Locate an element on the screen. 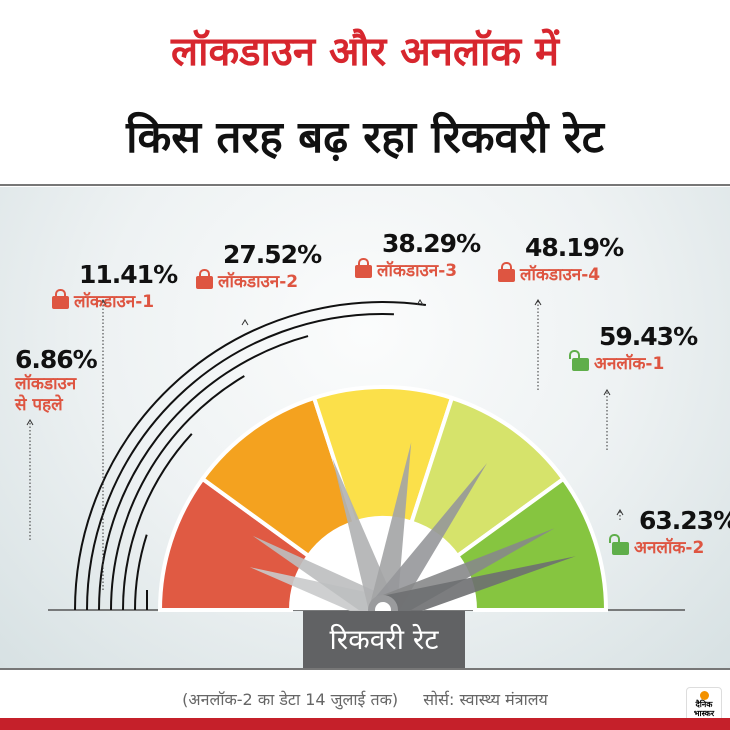  phase-label: अनलॉक-2 is located at coordinates (669, 548).